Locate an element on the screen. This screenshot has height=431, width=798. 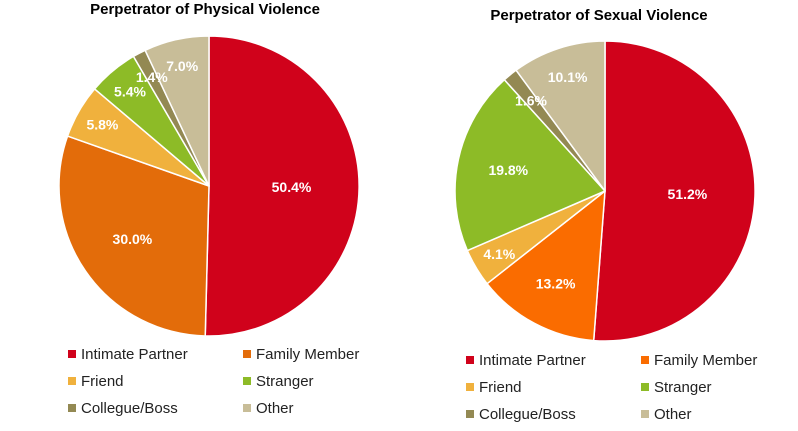
chart-title: Perpetrator of Physical Violence is located at coordinates (205, 9).